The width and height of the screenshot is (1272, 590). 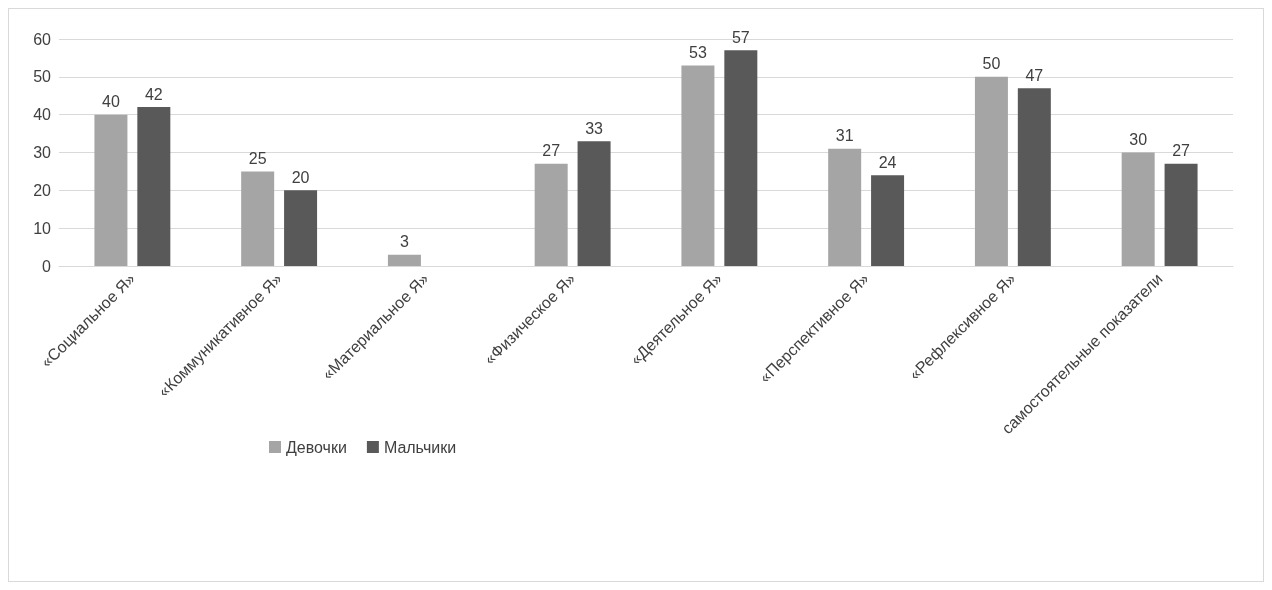 I want to click on data-label: 53, so click(x=698, y=52).